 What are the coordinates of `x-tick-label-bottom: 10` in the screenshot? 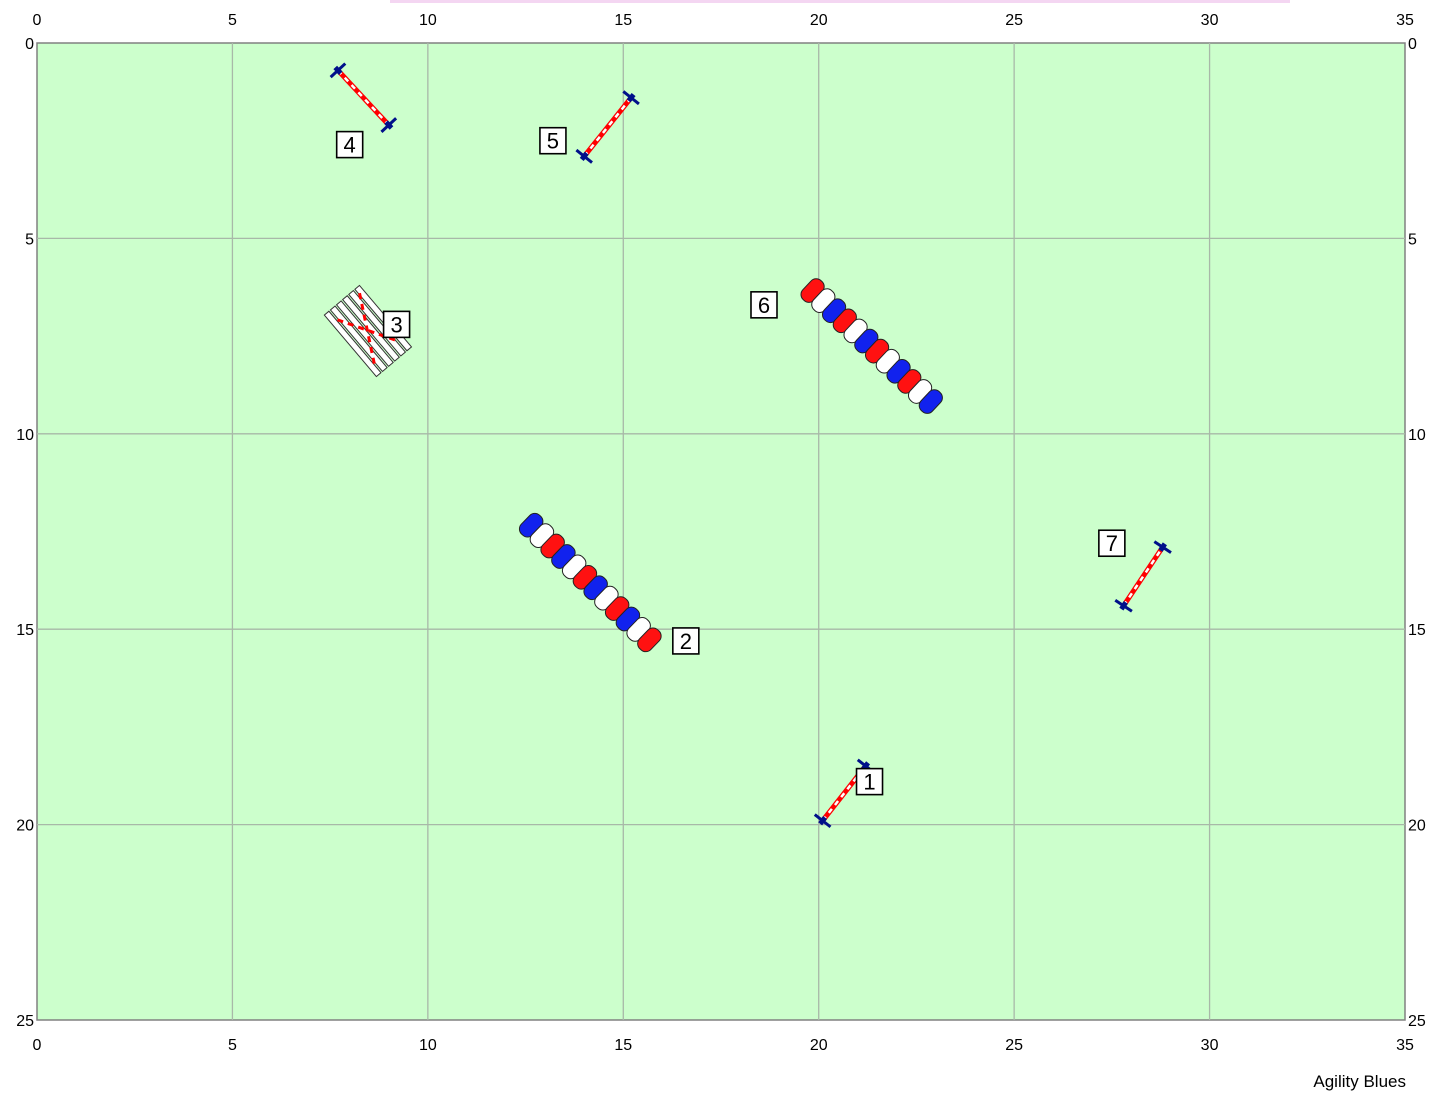 It's located at (428, 1045).